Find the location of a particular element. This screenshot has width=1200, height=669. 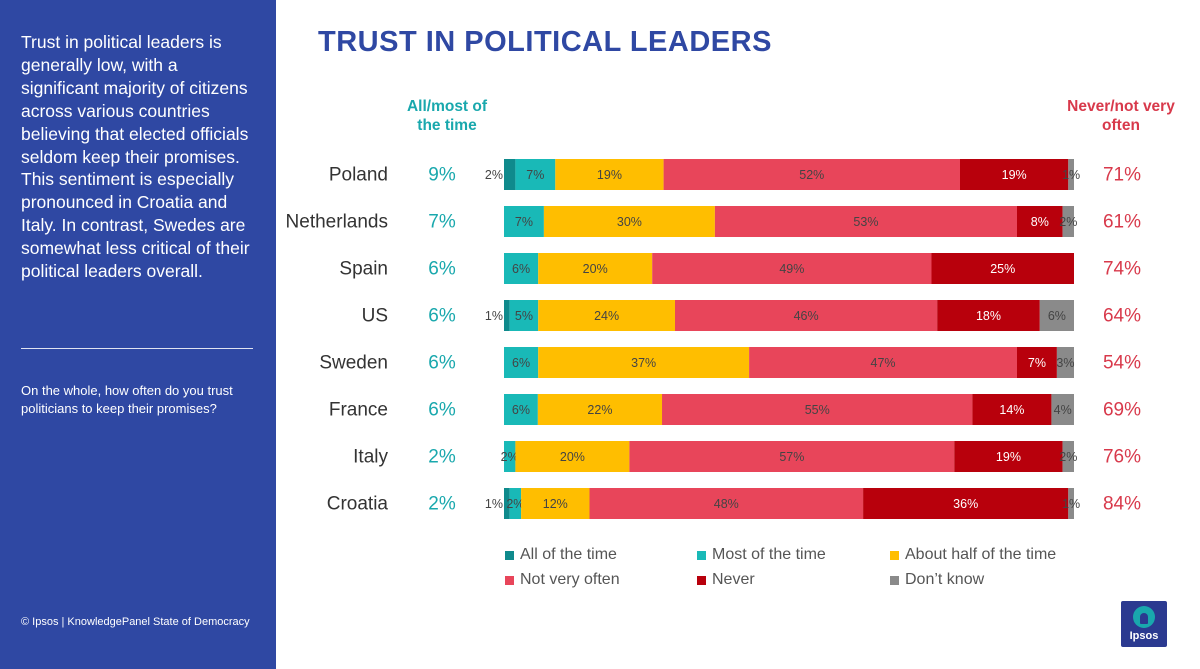

legend-label: About half of the time is located at coordinates (981, 554).